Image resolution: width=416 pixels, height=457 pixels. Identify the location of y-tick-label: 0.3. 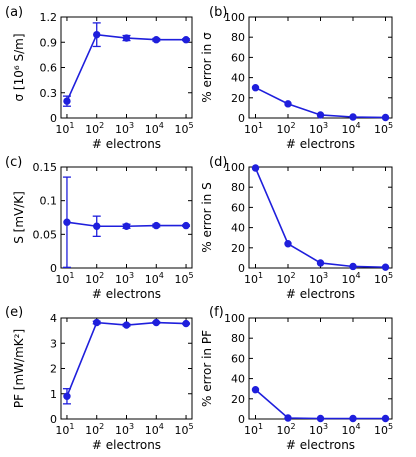
(49, 93).